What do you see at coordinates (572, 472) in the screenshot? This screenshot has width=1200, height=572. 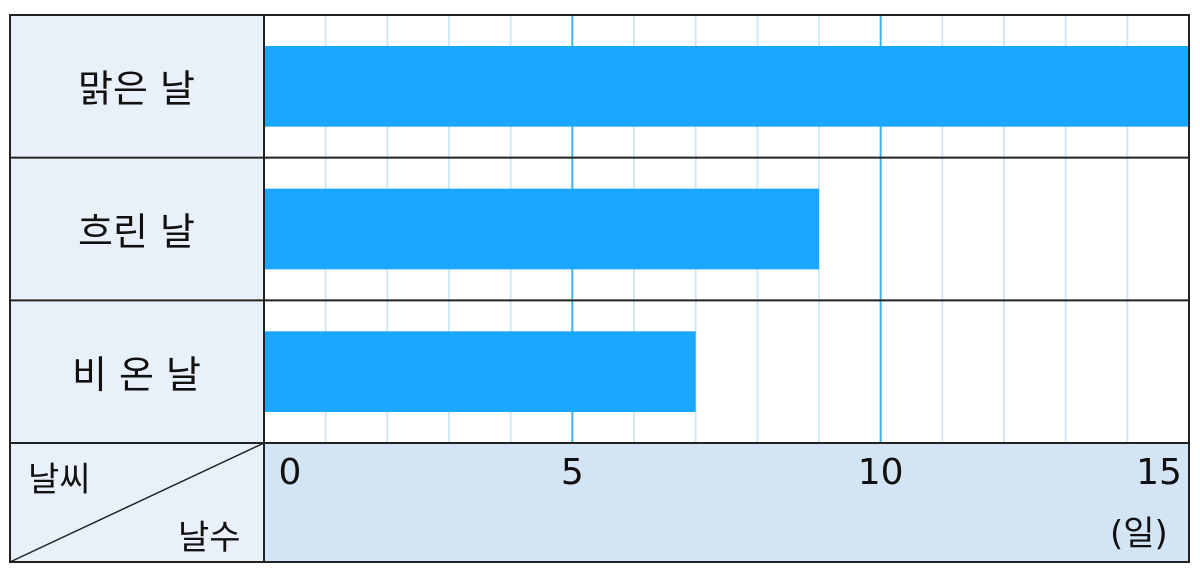 I see `x-tick-label: 5` at bounding box center [572, 472].